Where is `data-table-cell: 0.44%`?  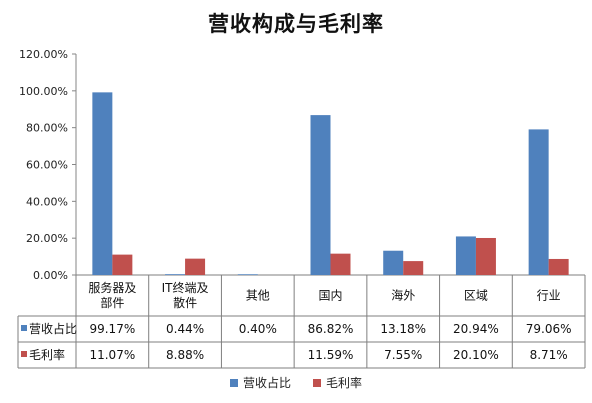 data-table-cell: 0.44% is located at coordinates (185, 329).